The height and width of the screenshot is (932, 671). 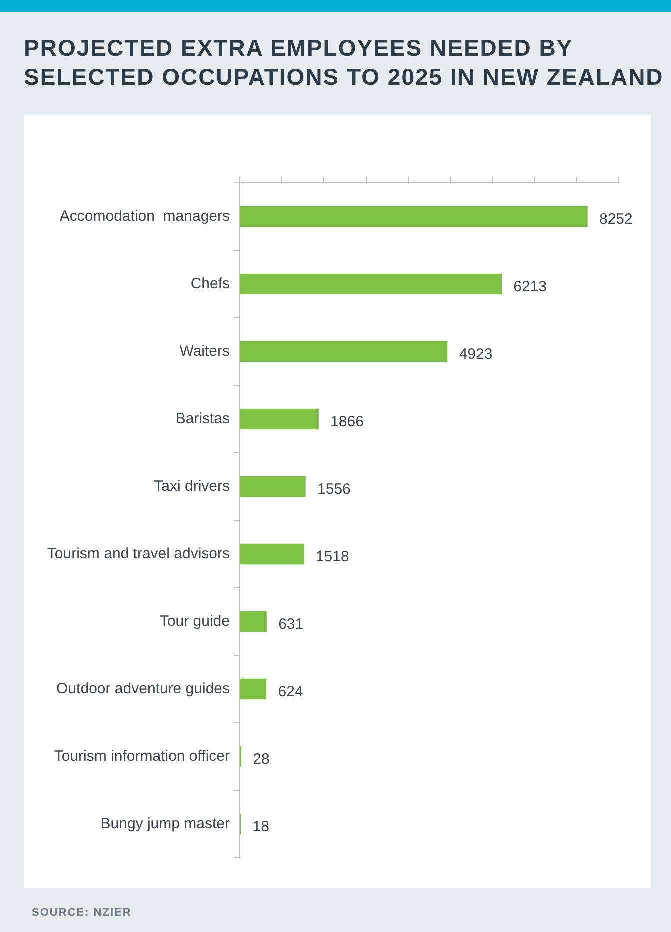 I want to click on data-label: 28, so click(x=261, y=759).